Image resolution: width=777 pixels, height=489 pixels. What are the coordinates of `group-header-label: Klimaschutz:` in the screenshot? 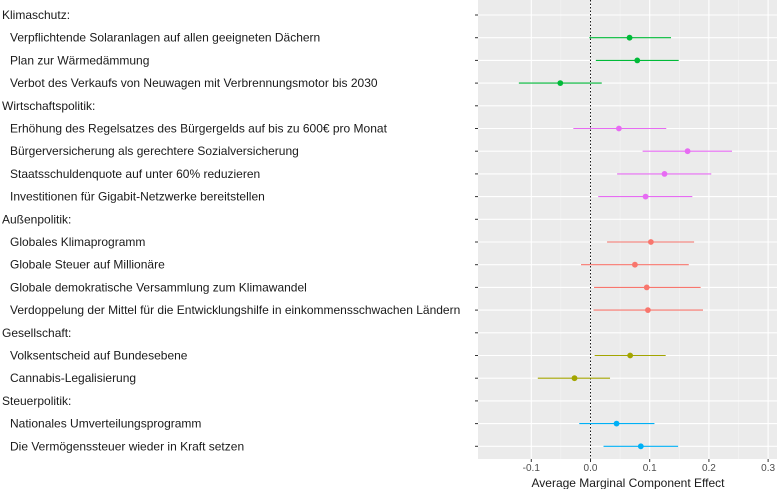 It's located at (36, 15).